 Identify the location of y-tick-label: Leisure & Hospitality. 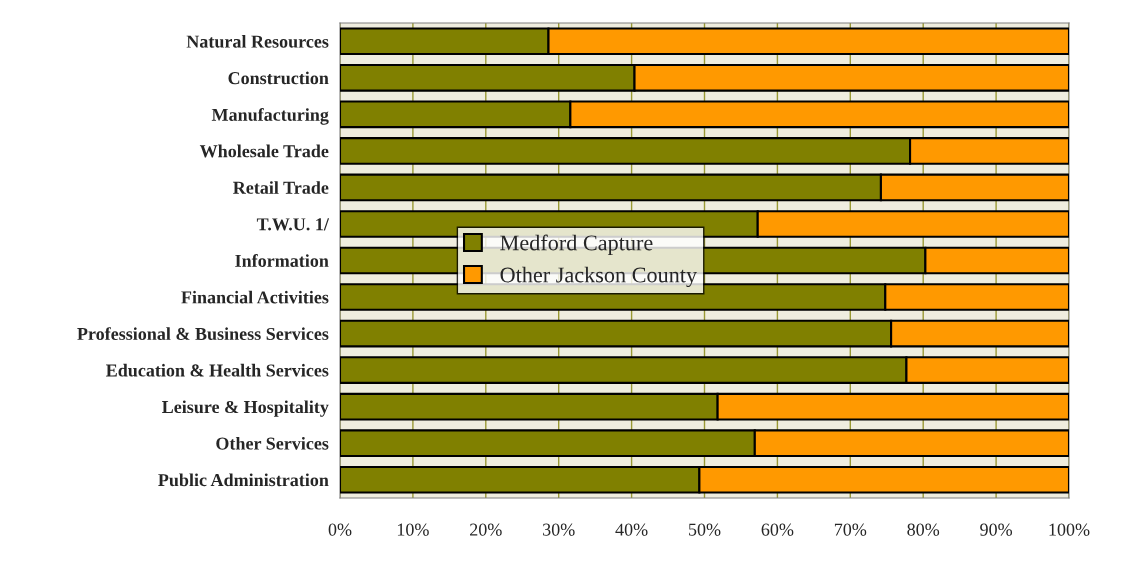
(245, 408).